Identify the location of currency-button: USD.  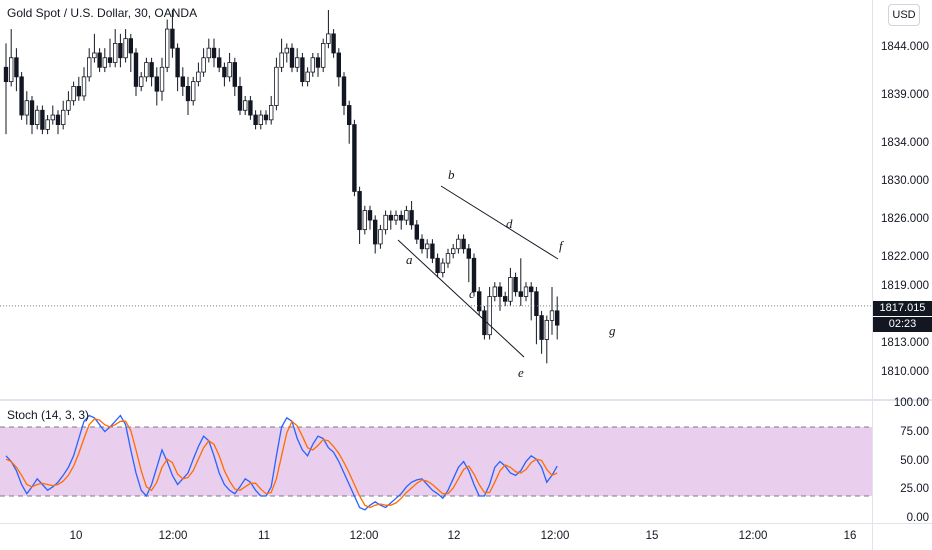
(904, 15).